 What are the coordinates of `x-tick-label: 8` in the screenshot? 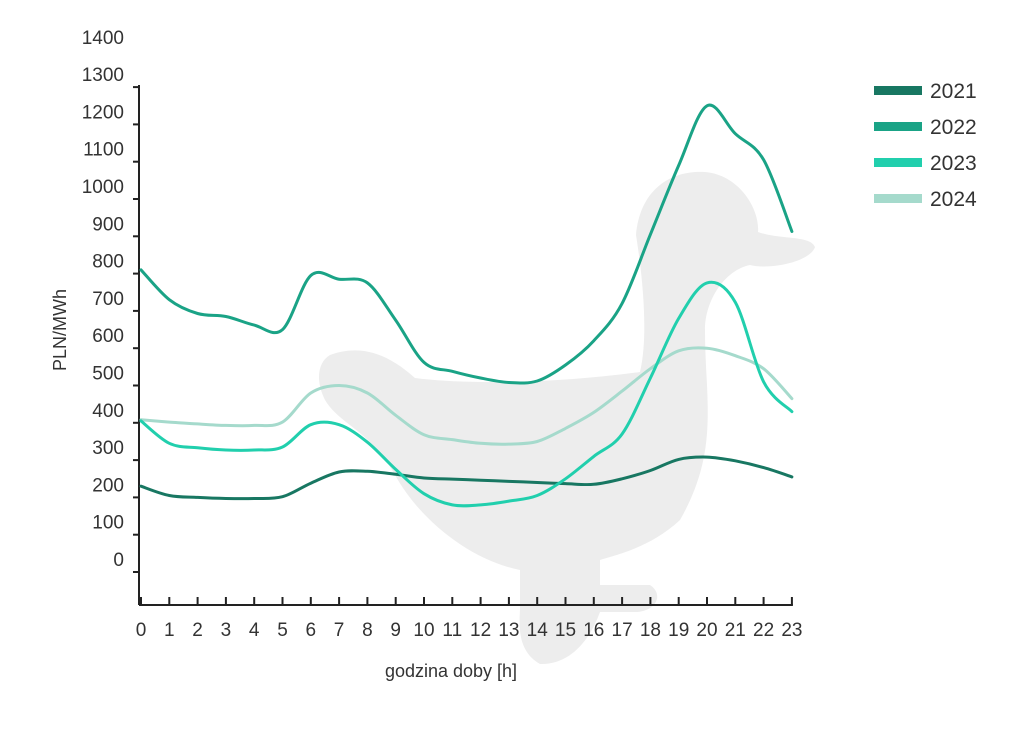 It's located at (367, 630).